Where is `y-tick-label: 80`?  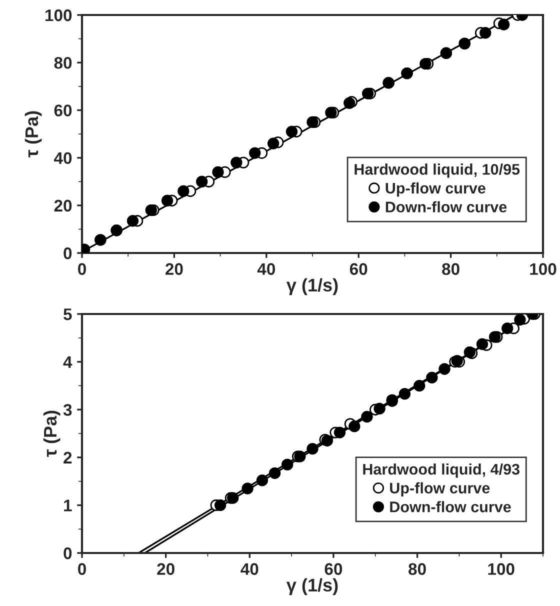
y-tick-label: 80 is located at coordinates (63, 63).